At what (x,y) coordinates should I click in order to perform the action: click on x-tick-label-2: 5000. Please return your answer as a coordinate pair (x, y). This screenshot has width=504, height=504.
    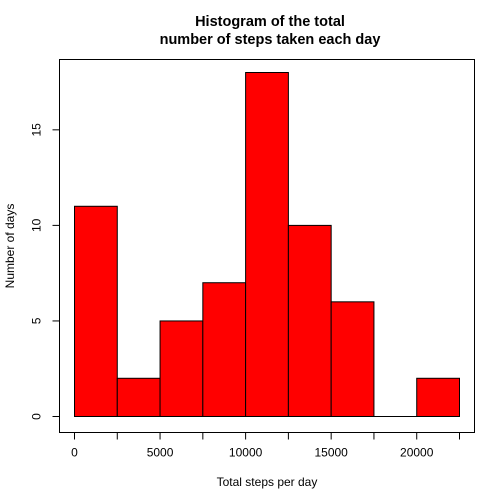
    Looking at the image, I should click on (160, 453).